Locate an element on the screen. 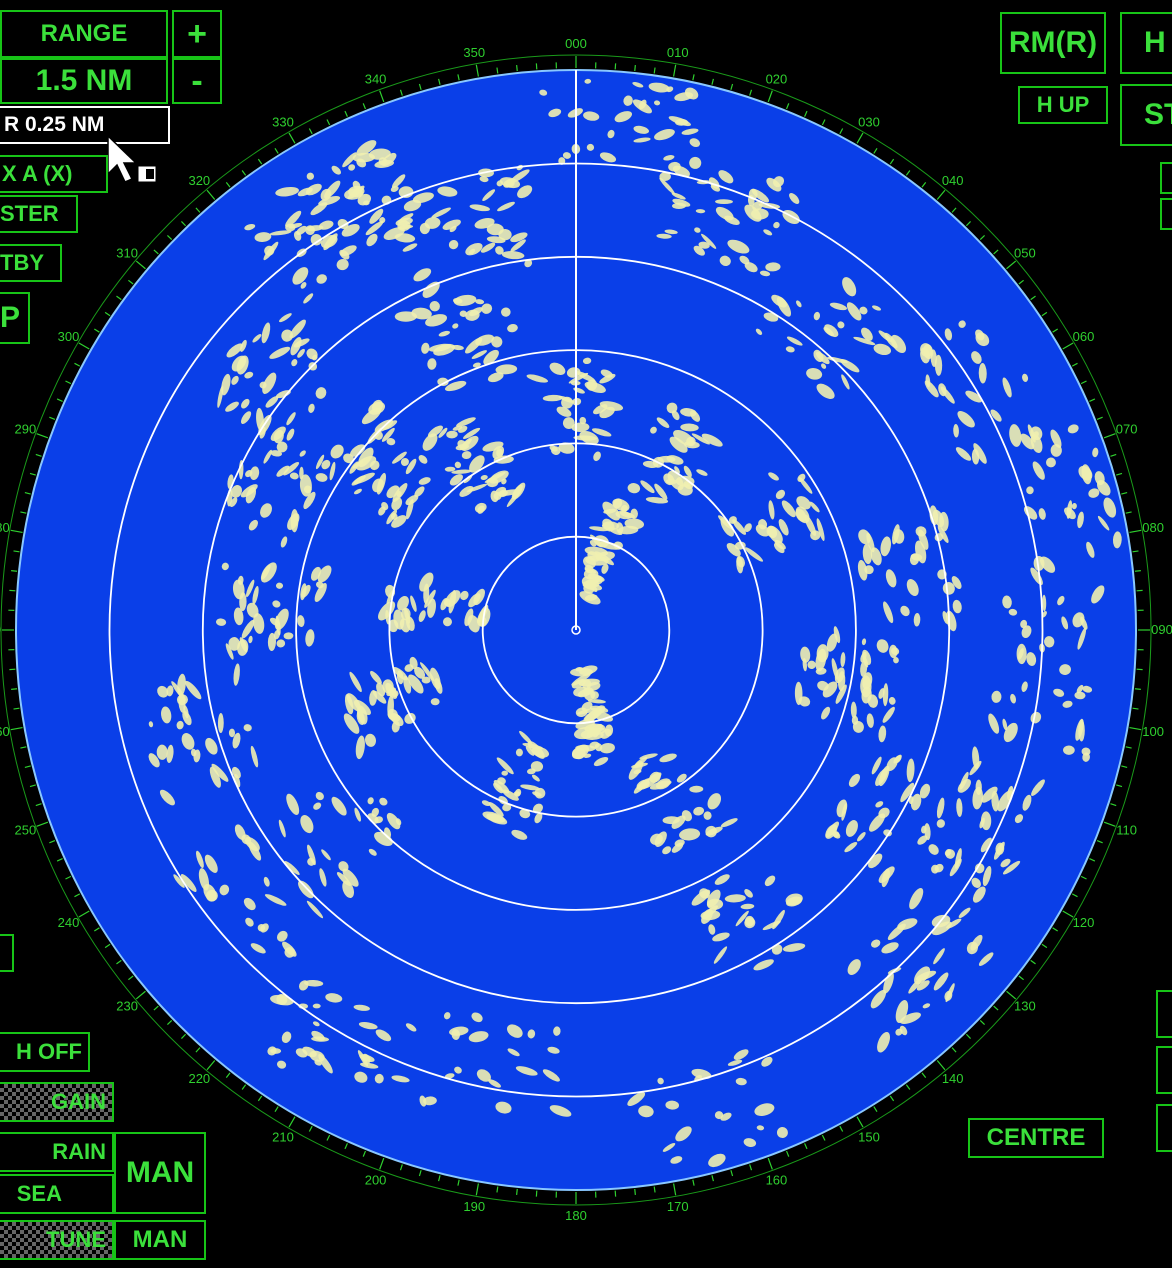 This screenshot has height=1268, width=1172. motion-mode-button: RM(R) is located at coordinates (1053, 43).